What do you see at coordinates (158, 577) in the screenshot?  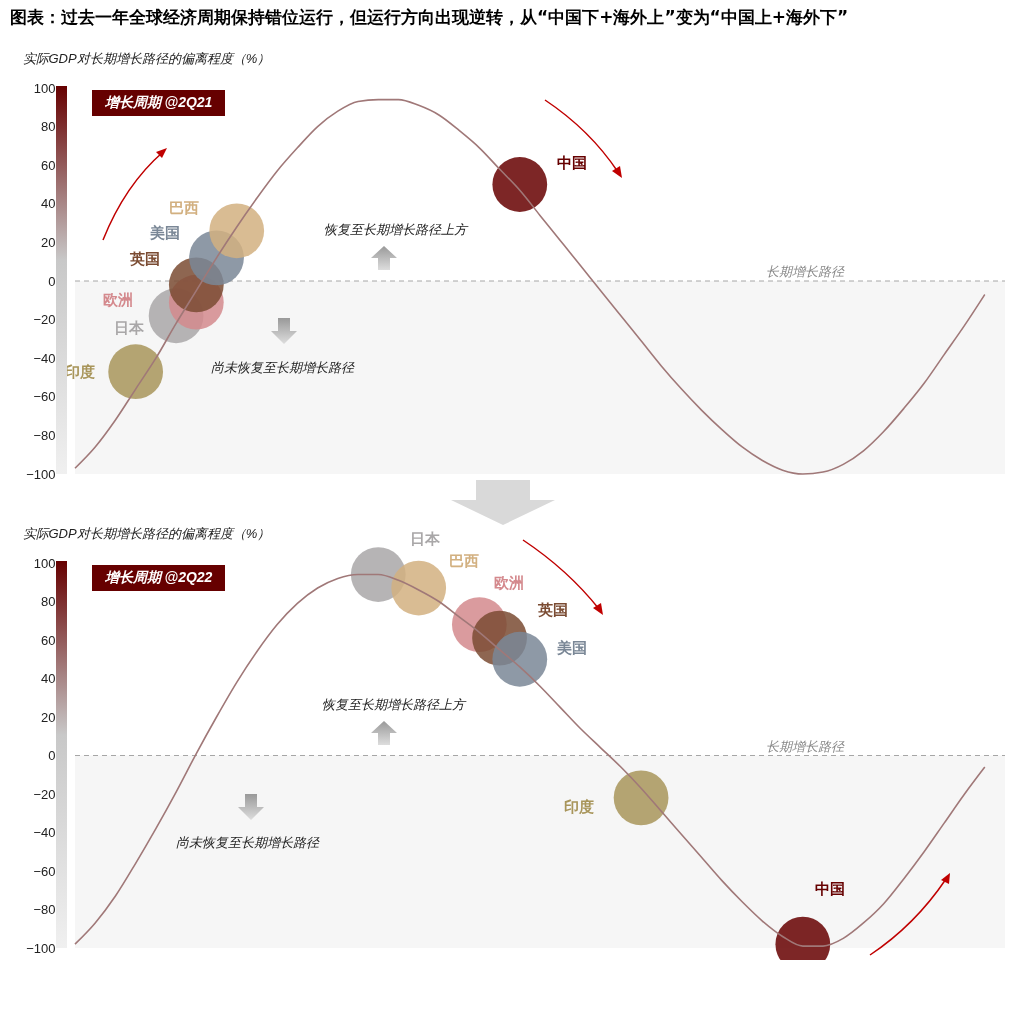 I see `chart-subtitle: 增长周期 @2Q22` at bounding box center [158, 577].